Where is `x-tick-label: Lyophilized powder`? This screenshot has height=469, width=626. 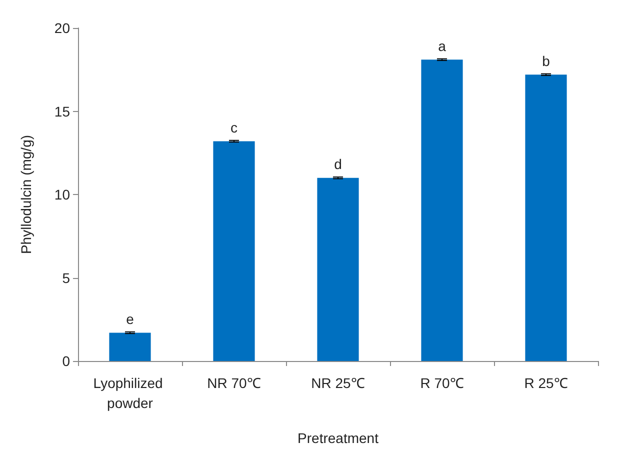 x-tick-label: Lyophilized powder is located at coordinates (130, 393).